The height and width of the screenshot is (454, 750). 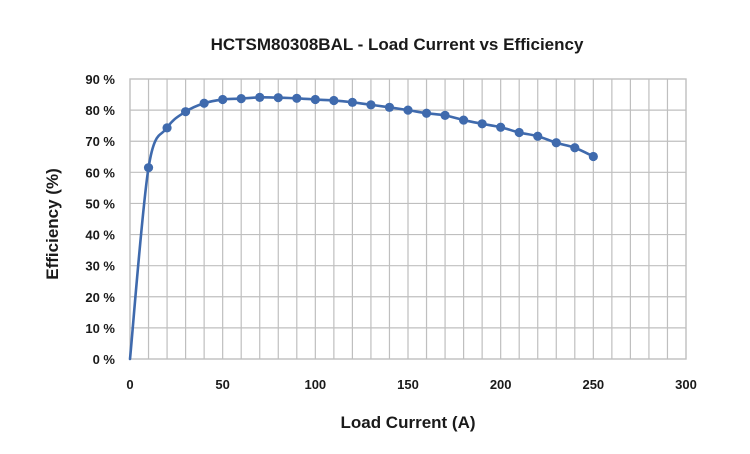 What do you see at coordinates (100, 297) in the screenshot?
I see `y-tick-label: 20 %` at bounding box center [100, 297].